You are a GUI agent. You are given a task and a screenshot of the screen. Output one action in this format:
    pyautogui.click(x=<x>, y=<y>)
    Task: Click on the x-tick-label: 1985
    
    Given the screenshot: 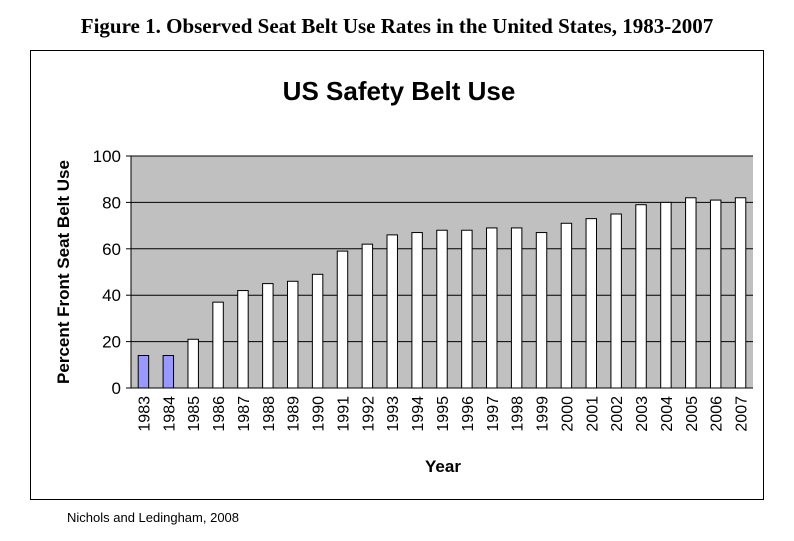 What is the action you would take?
    pyautogui.click(x=194, y=414)
    